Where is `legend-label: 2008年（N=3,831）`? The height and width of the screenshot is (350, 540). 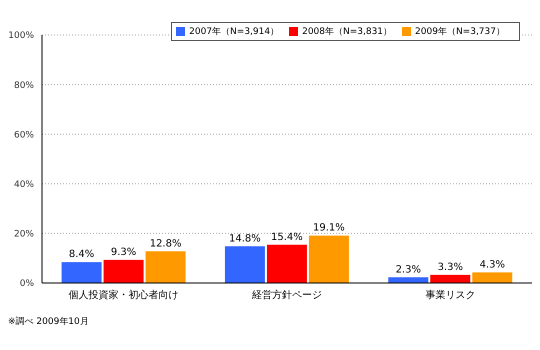
legend-label: 2008年（N=3,831） is located at coordinates (347, 32).